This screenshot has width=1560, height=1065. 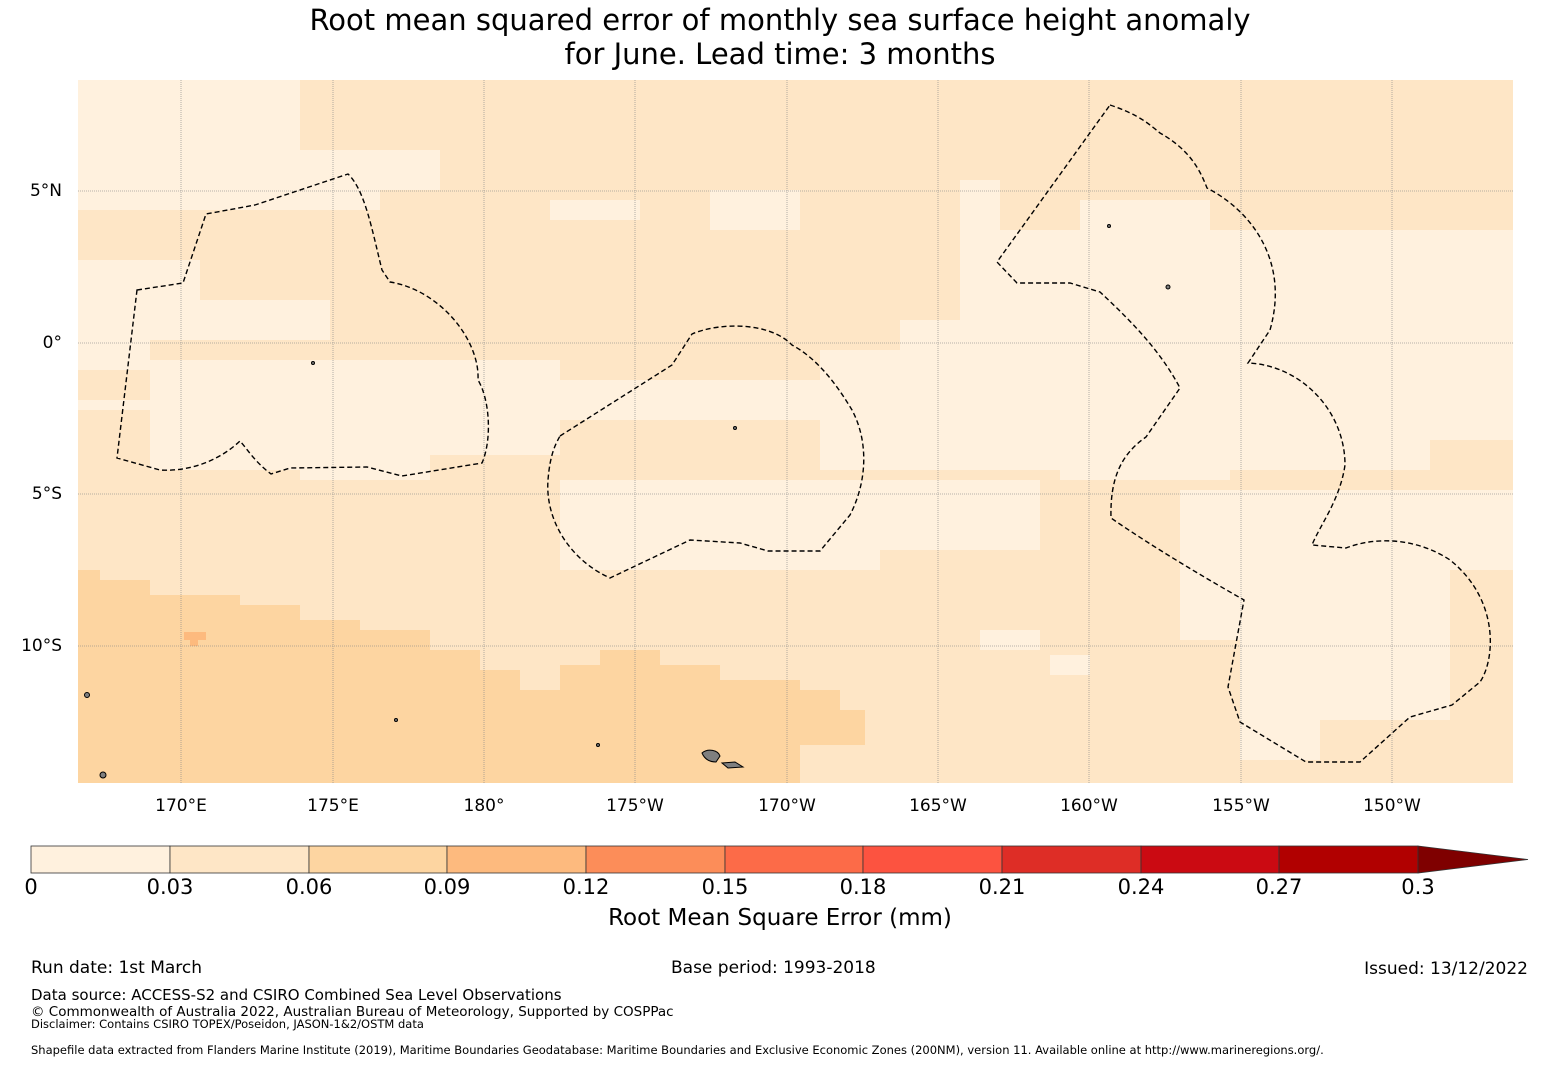 What do you see at coordinates (787, 806) in the screenshot?
I see `x-label-170w: 170°W` at bounding box center [787, 806].